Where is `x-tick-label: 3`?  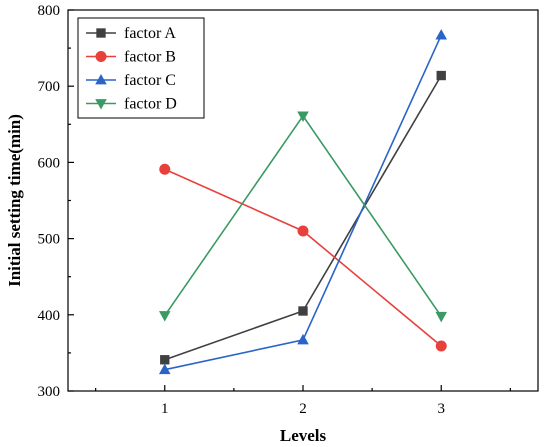 x-tick-label: 3 is located at coordinates (441, 409).